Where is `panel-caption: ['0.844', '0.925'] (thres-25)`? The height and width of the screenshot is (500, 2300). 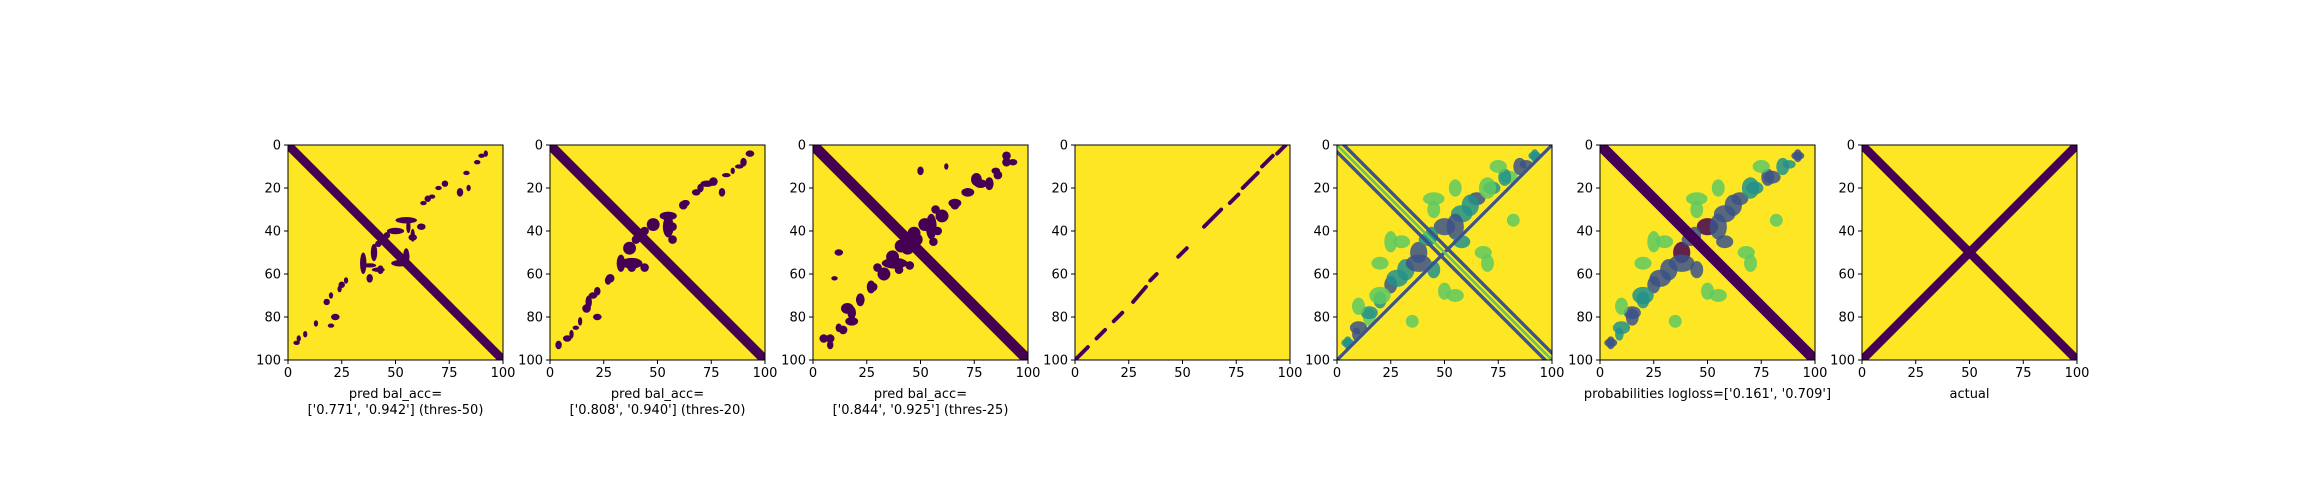
panel-caption: ['0.844', '0.925'] (thres-25) is located at coordinates (921, 410).